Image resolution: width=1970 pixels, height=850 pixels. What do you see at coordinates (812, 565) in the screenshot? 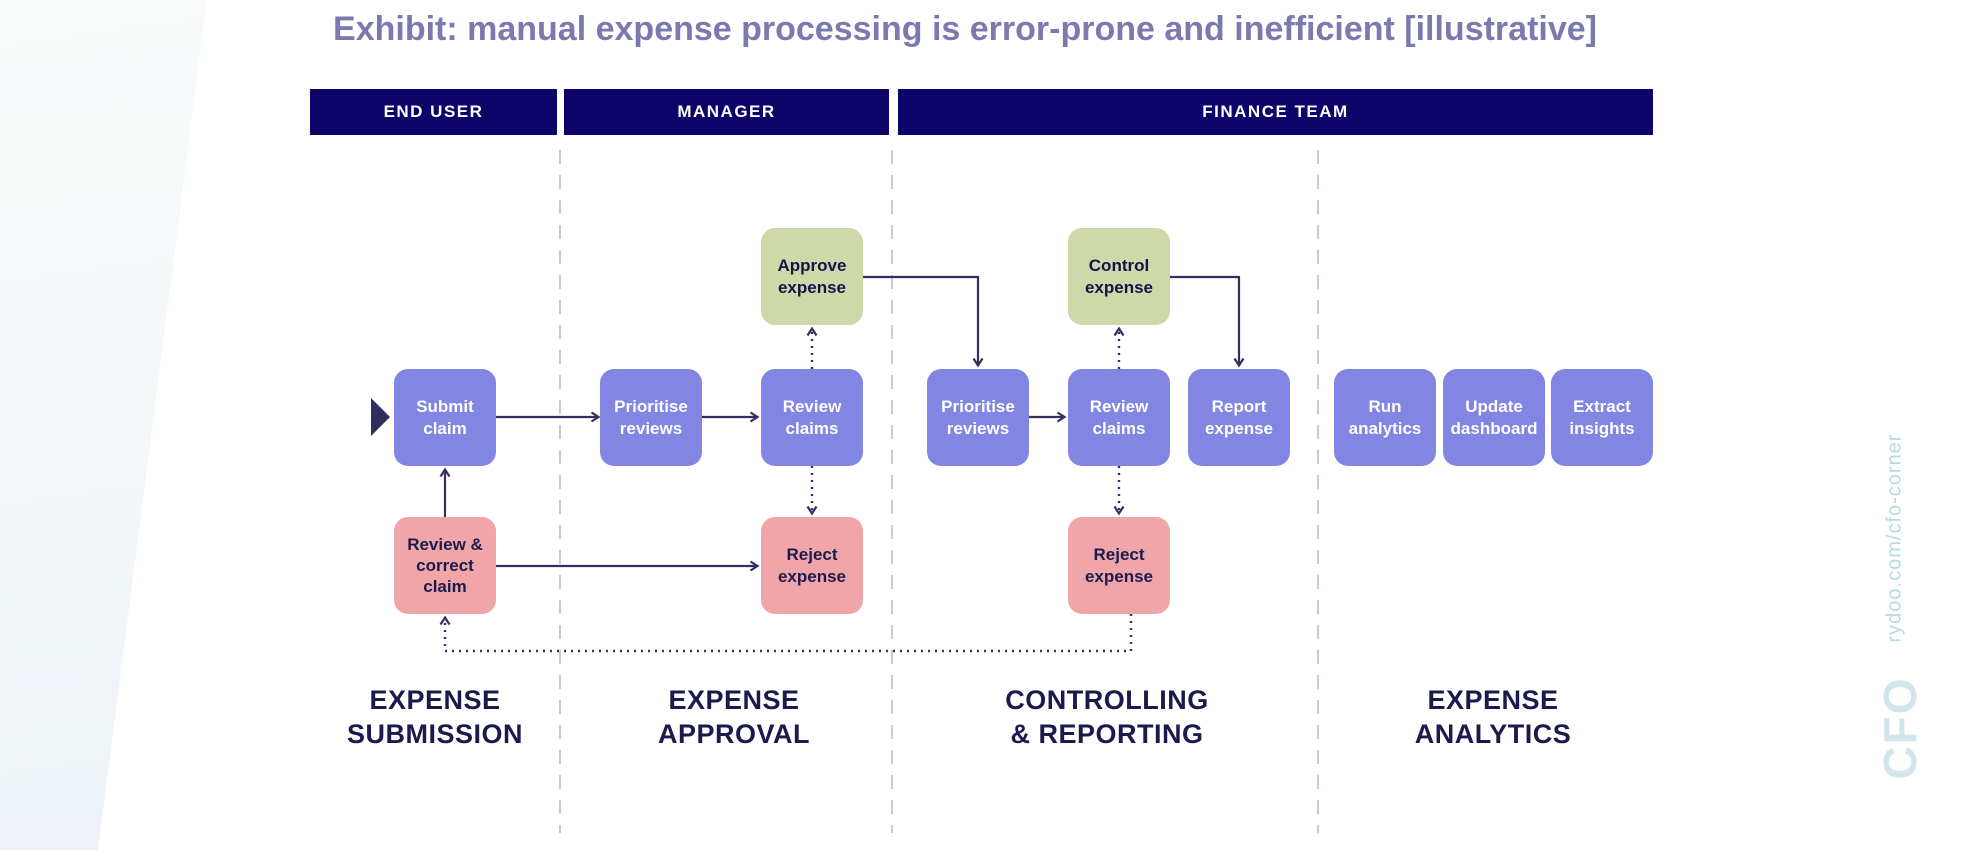
I see `node-reject-expense-manager: Reject expense` at bounding box center [812, 565].